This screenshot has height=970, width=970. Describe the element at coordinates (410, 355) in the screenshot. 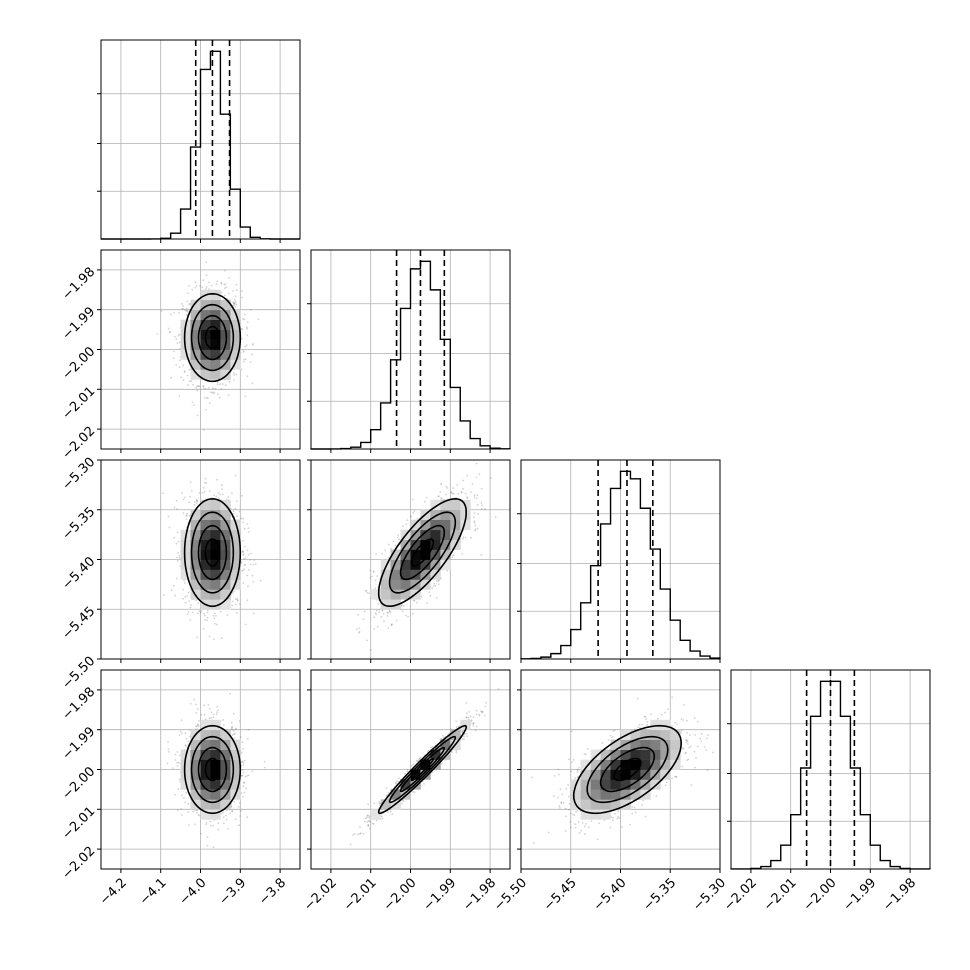

I see `histogram-step` at that location.